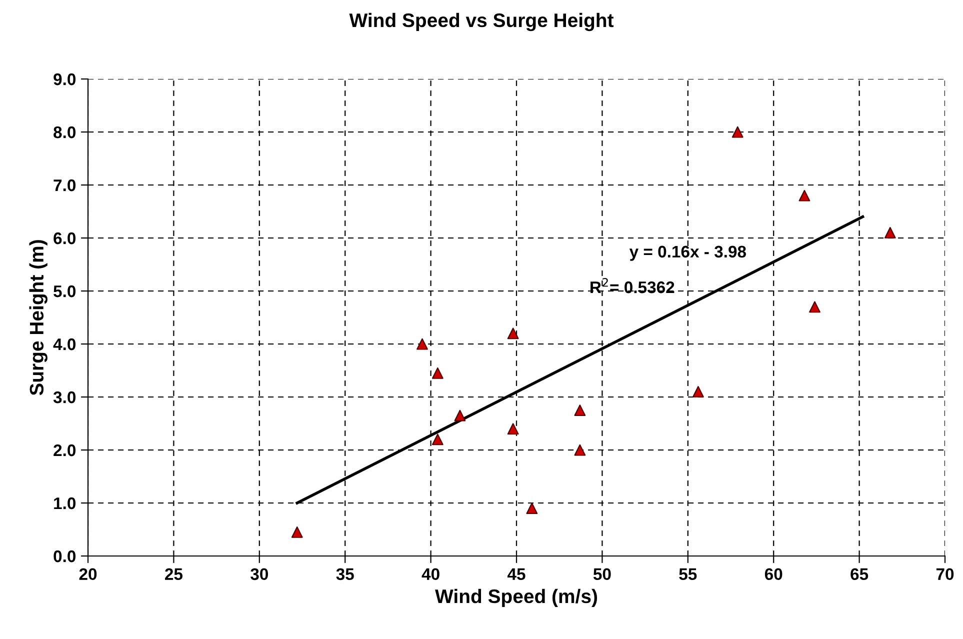  I want to click on y-tick-label: 1.0, so click(65, 503).